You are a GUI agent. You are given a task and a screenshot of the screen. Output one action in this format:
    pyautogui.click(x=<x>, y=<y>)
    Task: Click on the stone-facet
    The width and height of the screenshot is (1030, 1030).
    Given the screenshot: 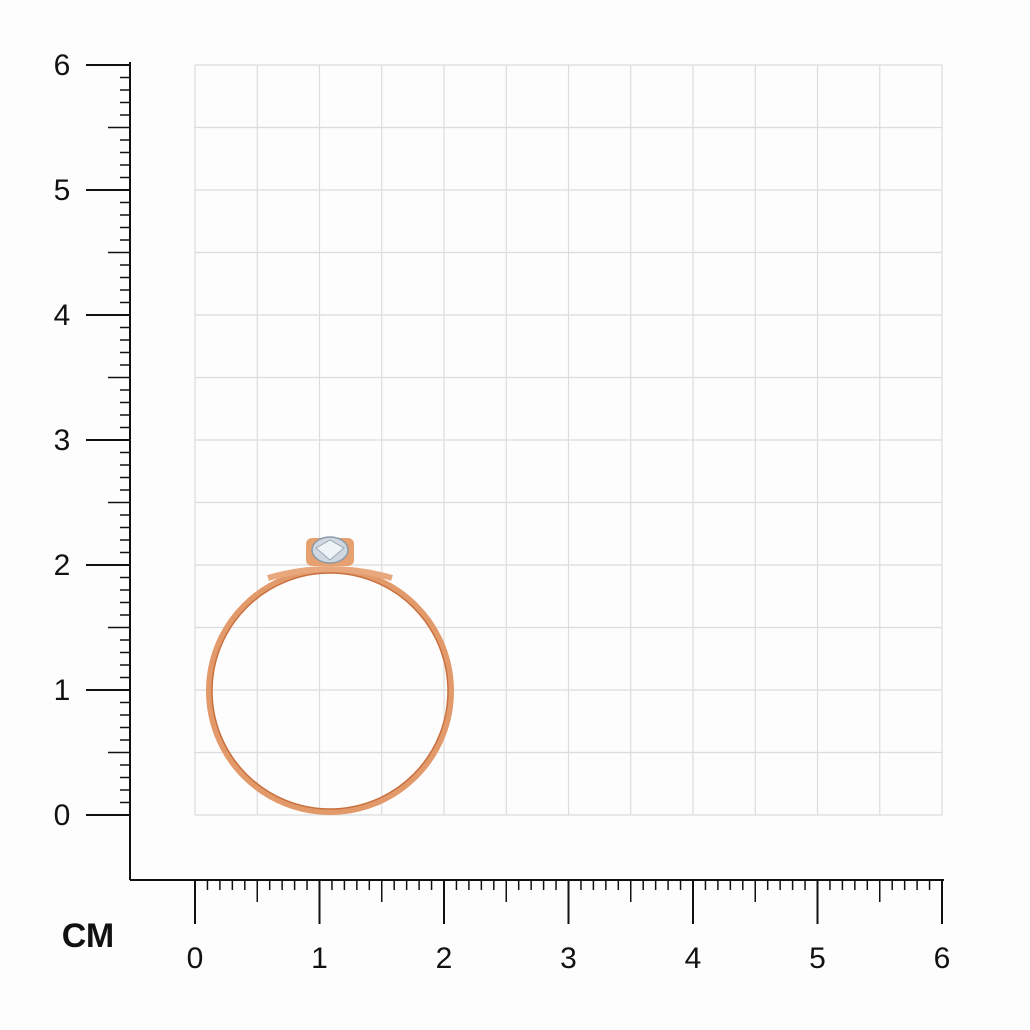 What is the action you would take?
    pyautogui.click(x=330, y=550)
    